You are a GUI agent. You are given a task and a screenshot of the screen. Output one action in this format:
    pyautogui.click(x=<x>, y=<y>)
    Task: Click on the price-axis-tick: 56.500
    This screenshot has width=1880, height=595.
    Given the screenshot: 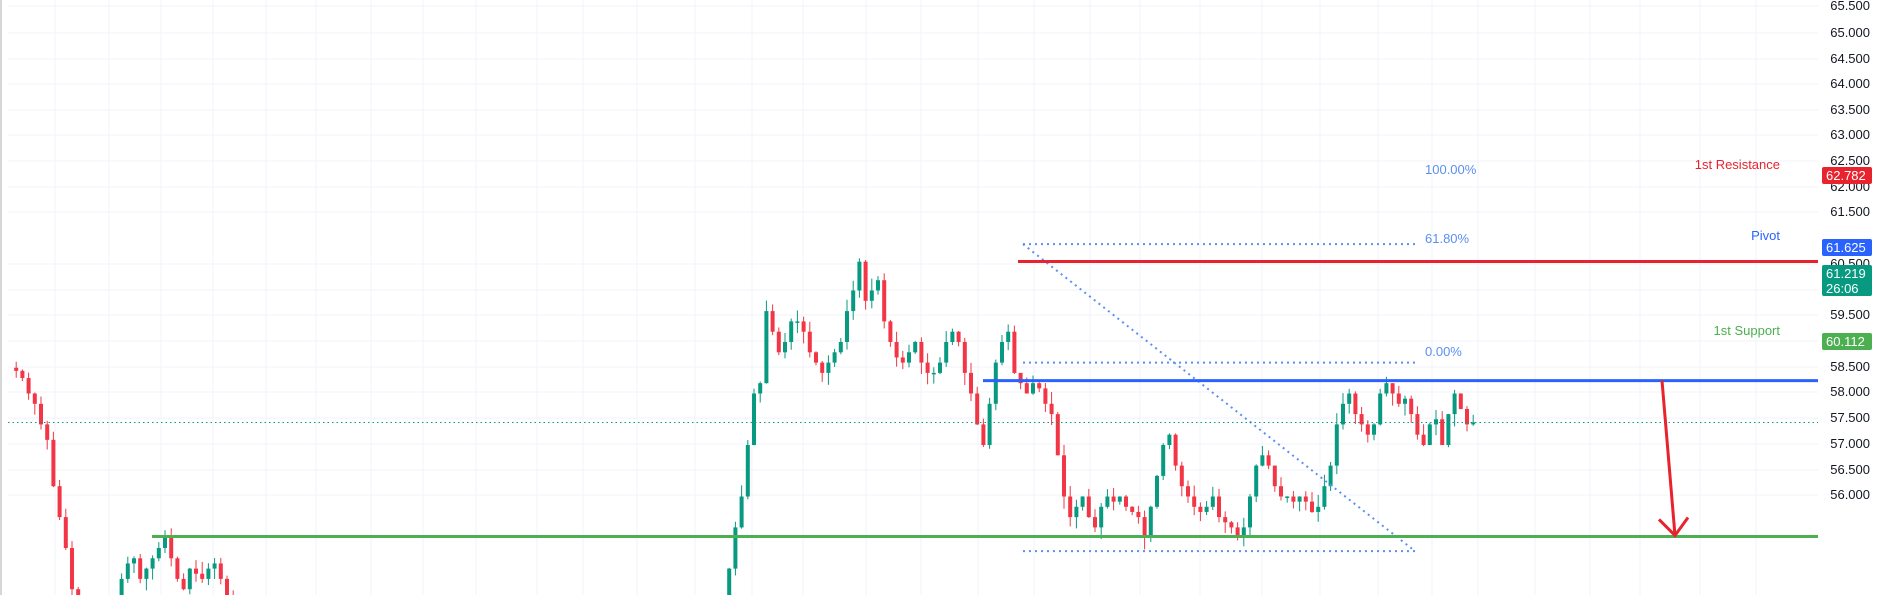 What is the action you would take?
    pyautogui.click(x=1850, y=469)
    